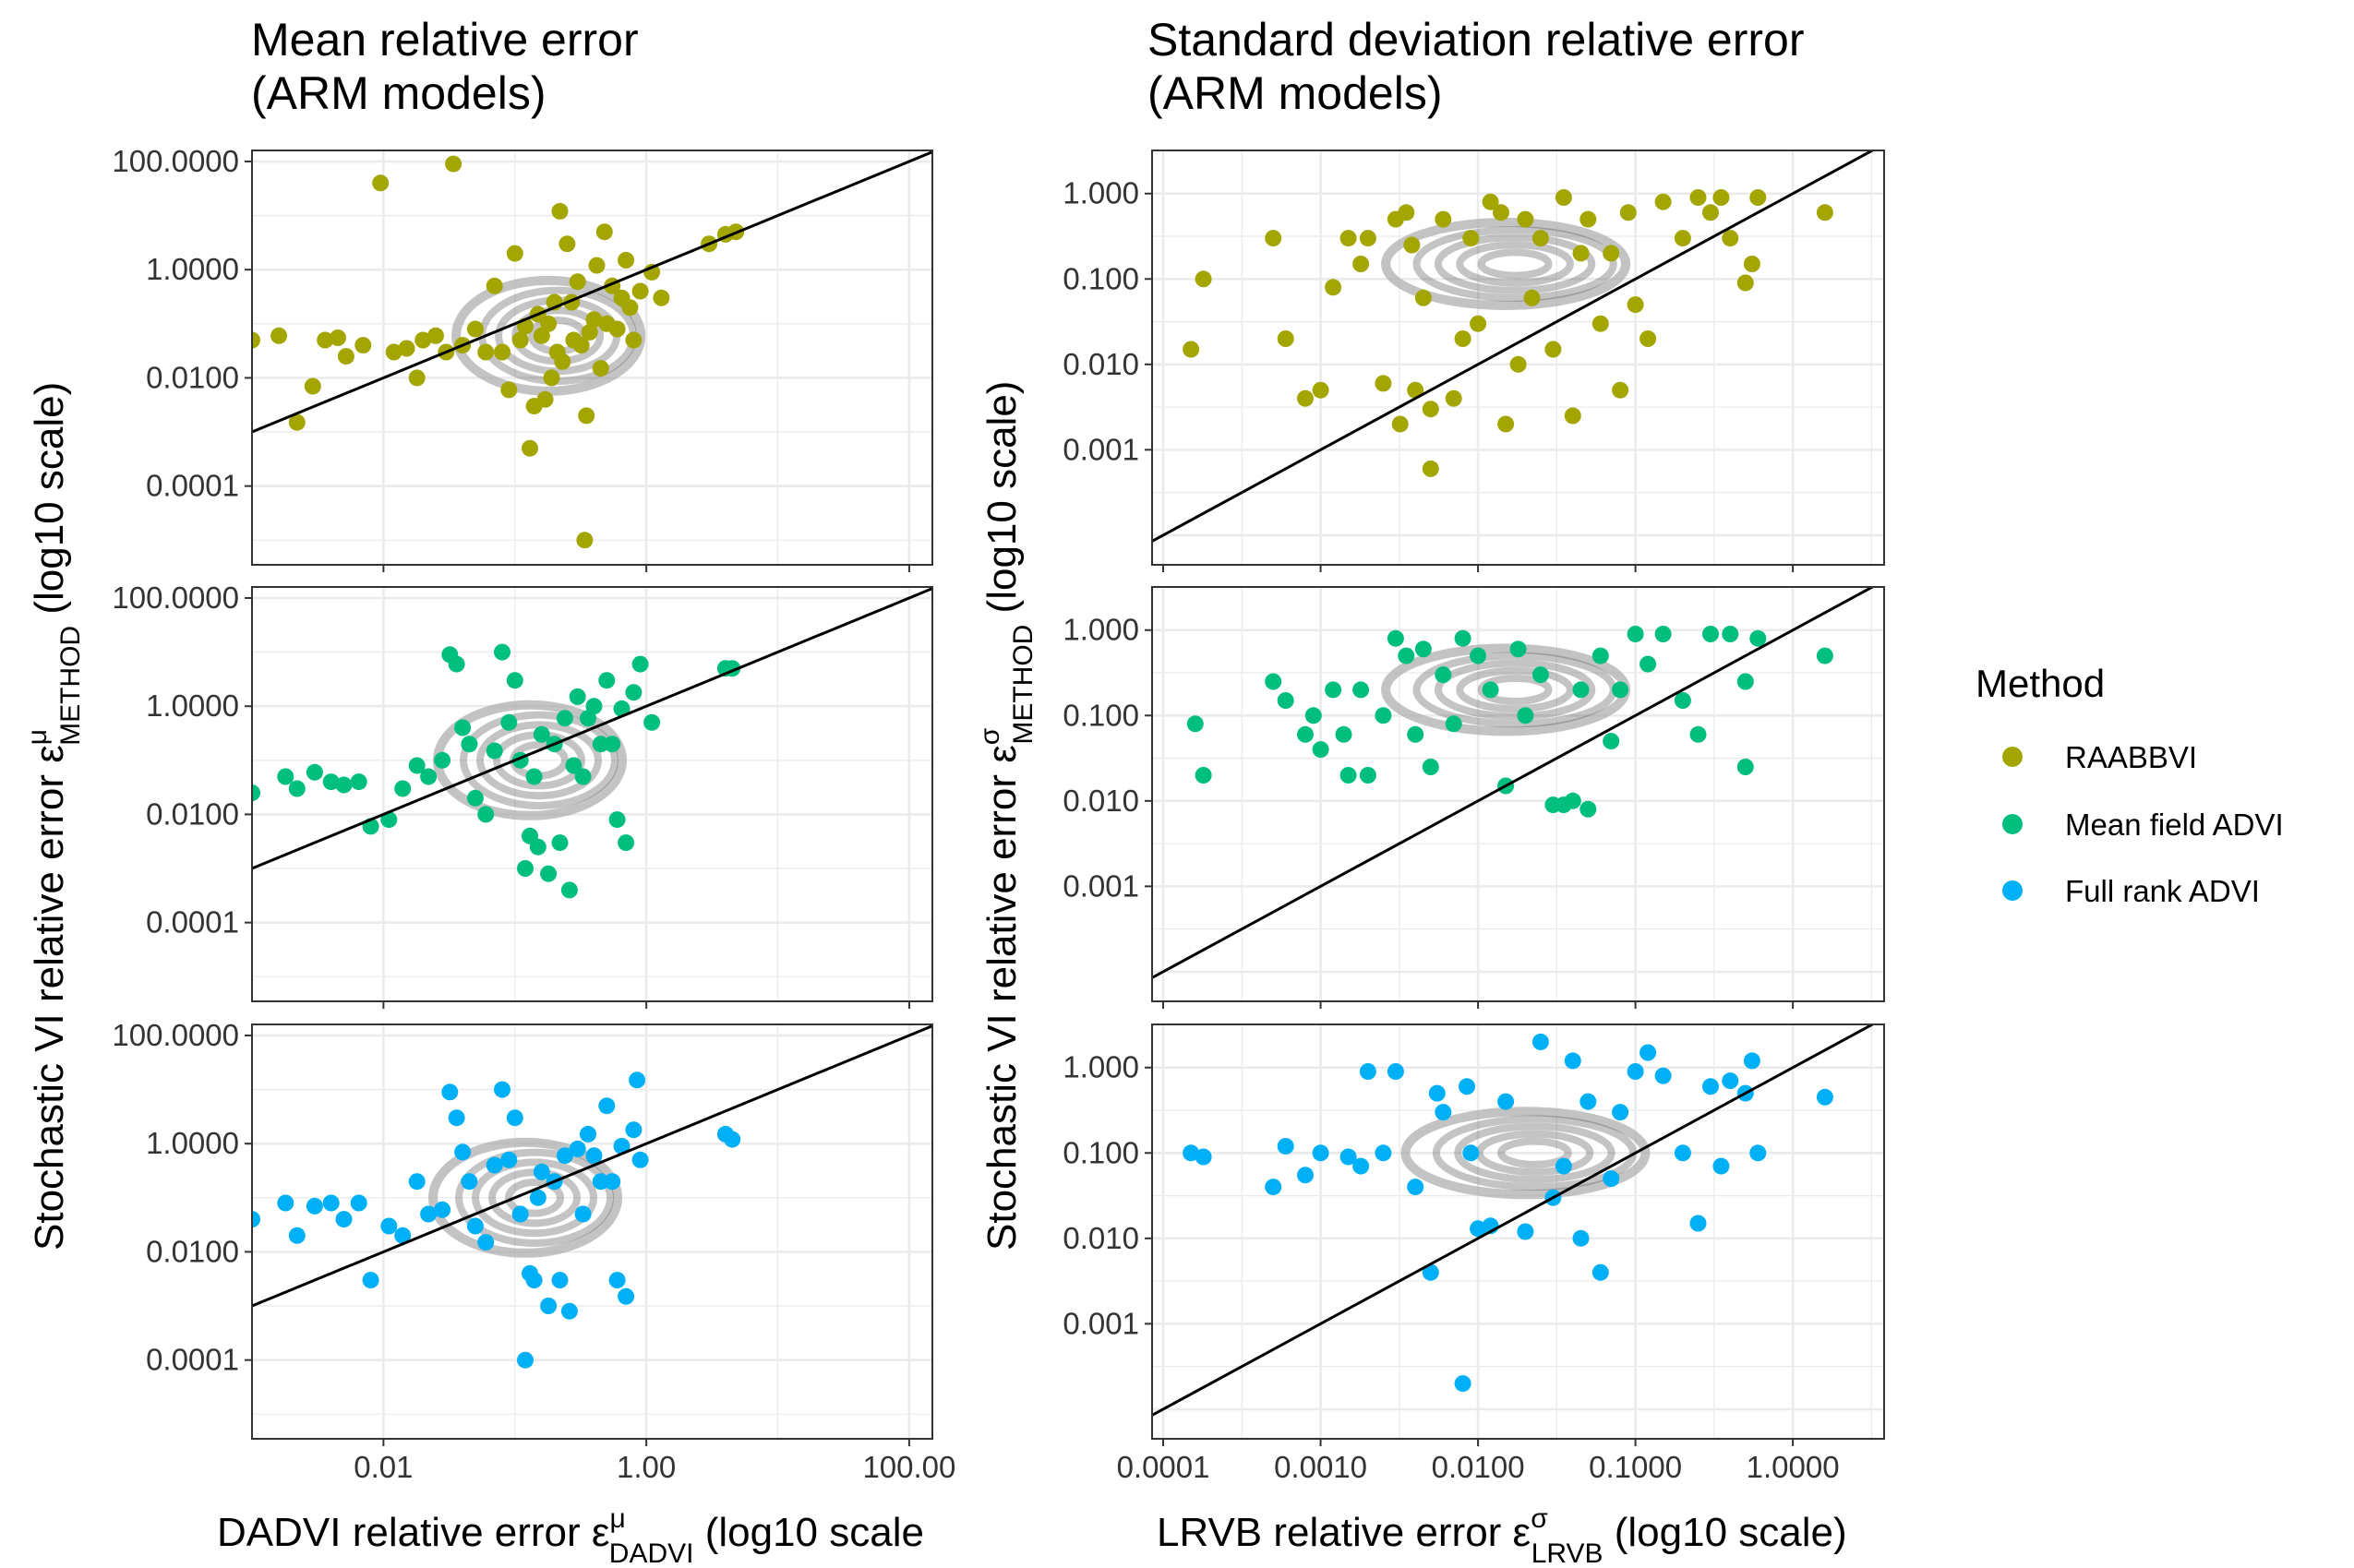 The image size is (2354, 1568). I want to click on y-tick-label: 0.010, so click(1101, 1238).